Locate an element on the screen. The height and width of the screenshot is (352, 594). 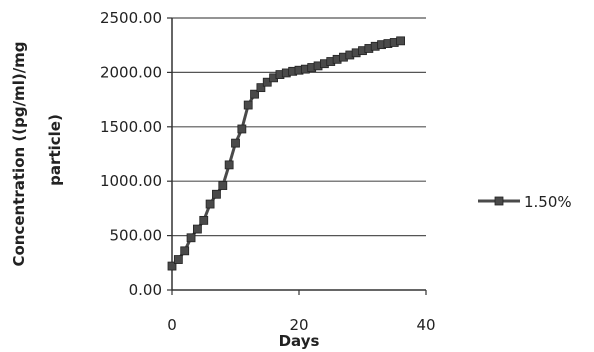
x-tick-labels: 02040 is located at coordinates (301, 312).